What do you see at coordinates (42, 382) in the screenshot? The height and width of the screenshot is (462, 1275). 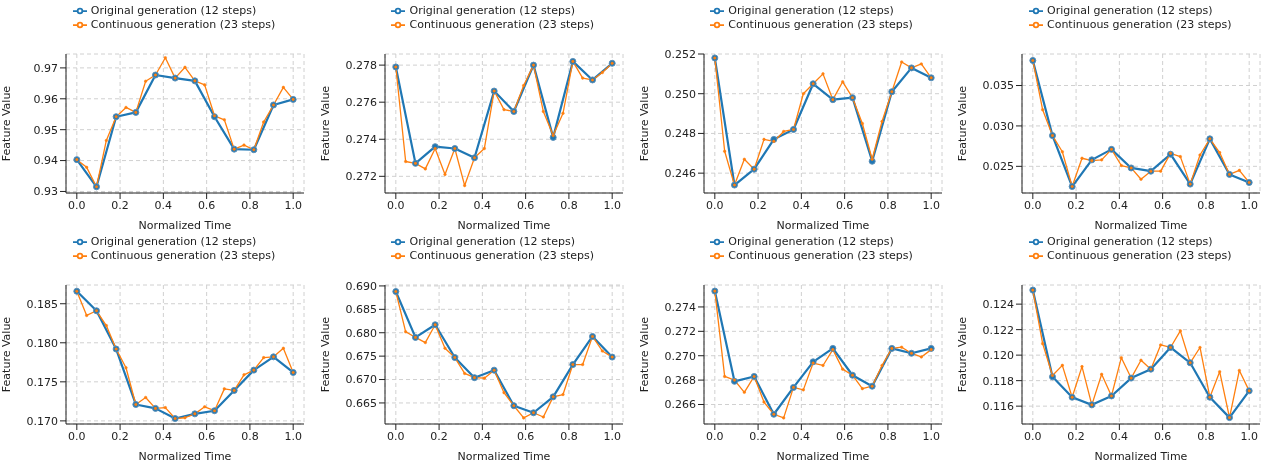 I see `y-tick-label: 0.175` at bounding box center [42, 382].